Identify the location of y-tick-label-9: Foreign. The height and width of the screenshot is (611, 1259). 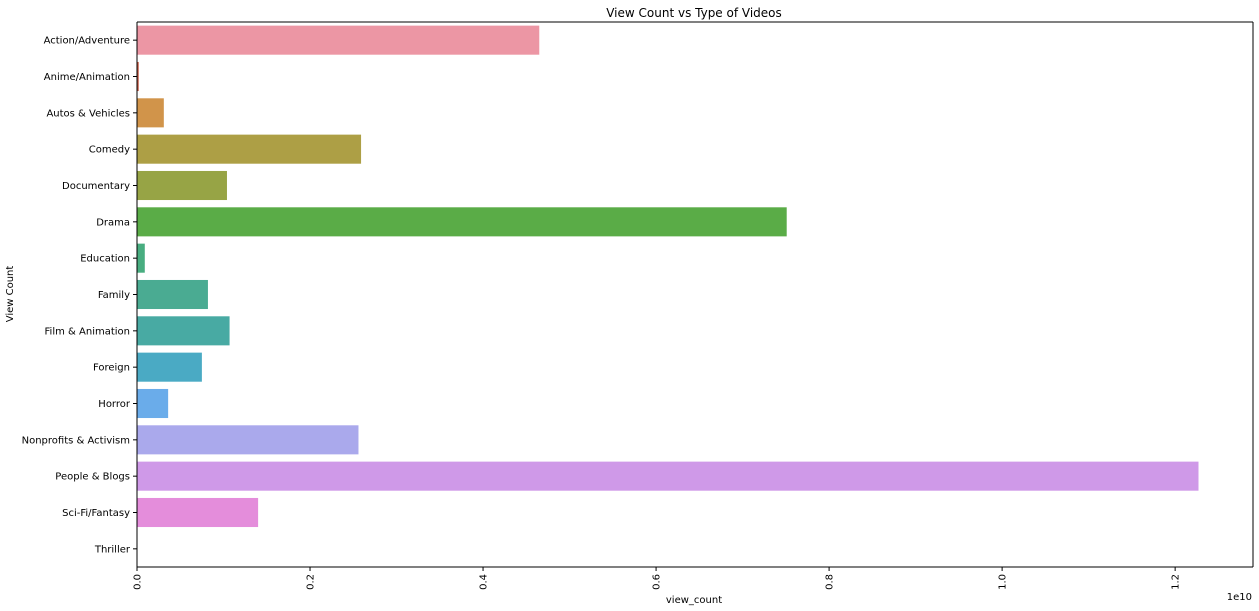
(111, 368).